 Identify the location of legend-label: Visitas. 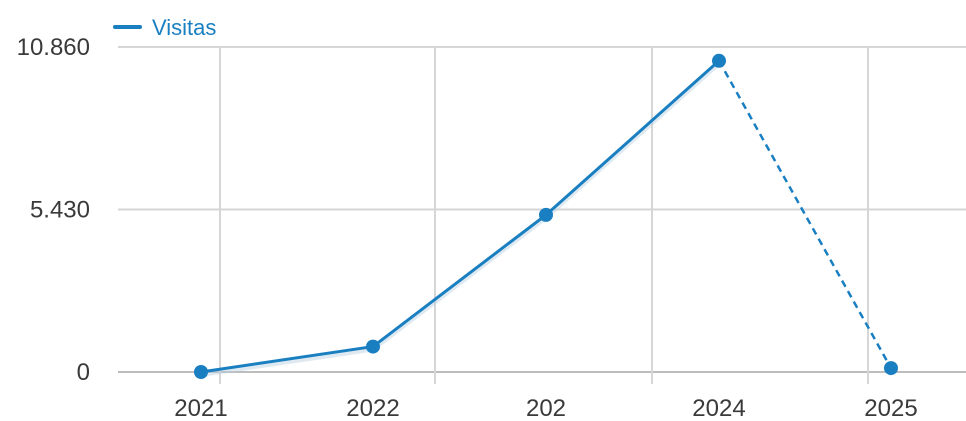
(184, 27).